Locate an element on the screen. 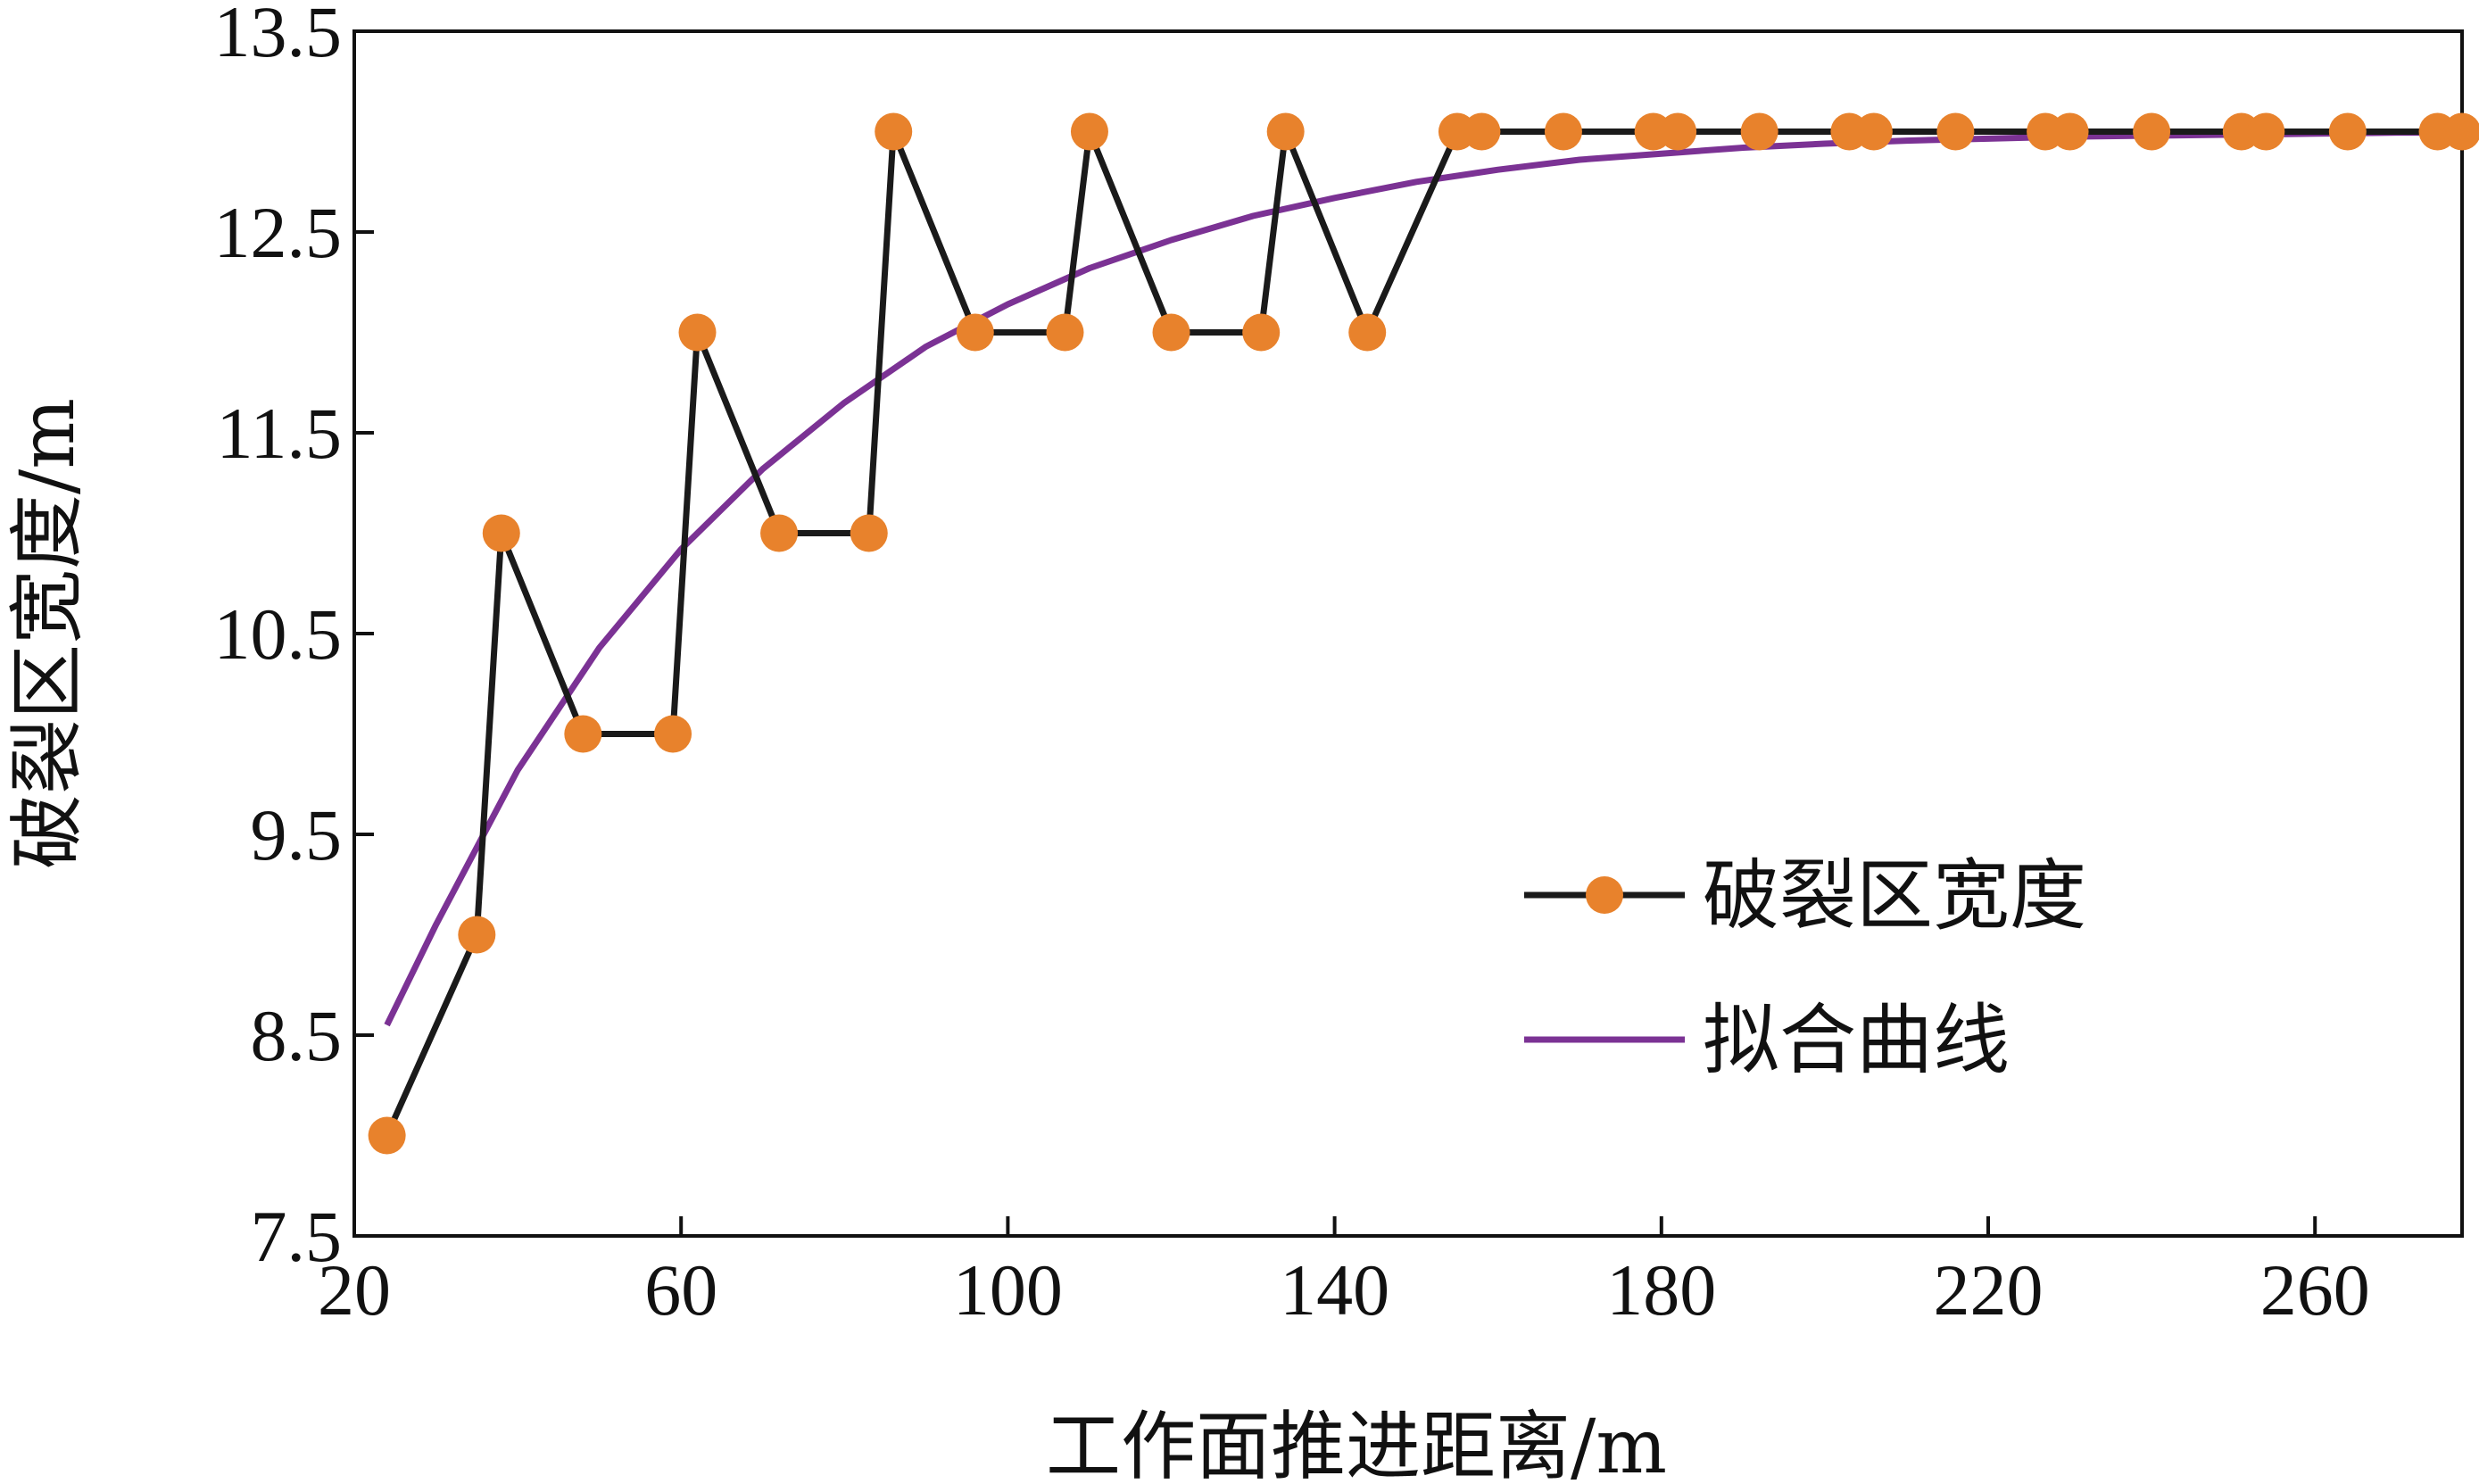  x-tick-label: 220 is located at coordinates (1989, 1290).